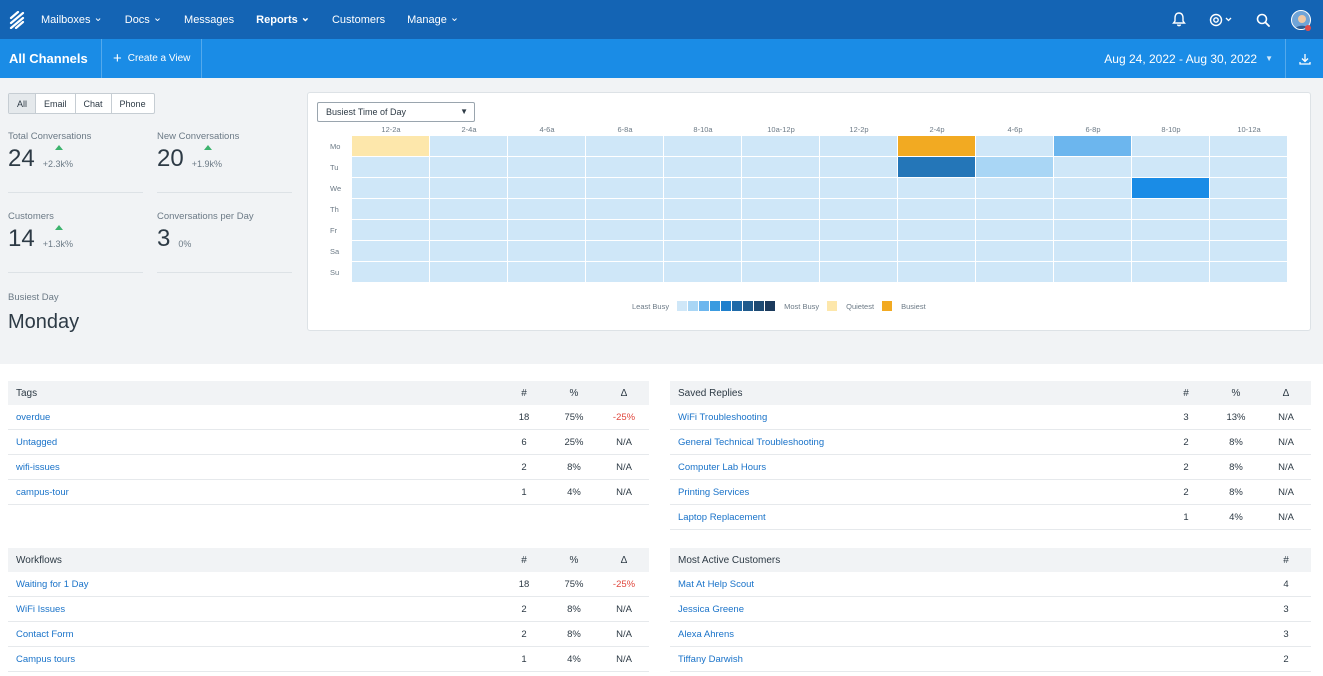  I want to click on notifications-bell-icon, so click(1179, 20).